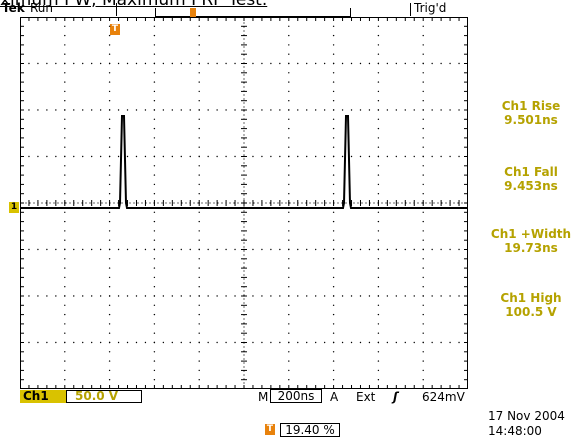 The width and height of the screenshot is (584, 439). What do you see at coordinates (531, 179) in the screenshot?
I see `measurement-fall: Ch1 Fall 9.453ns` at bounding box center [531, 179].